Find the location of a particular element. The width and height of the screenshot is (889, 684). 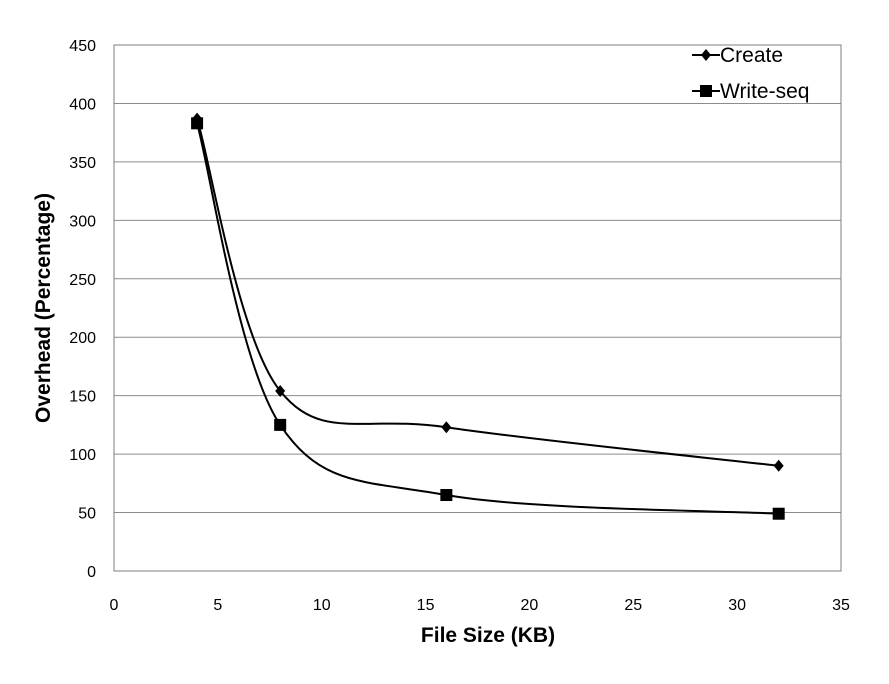

legend-marker-write-seq is located at coordinates (706, 91).